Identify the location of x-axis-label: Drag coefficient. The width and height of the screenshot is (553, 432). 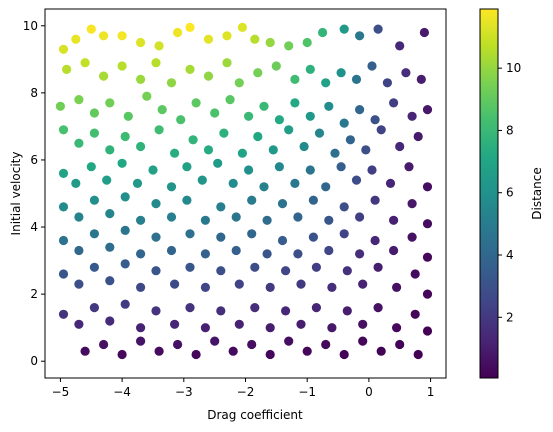
(255, 415).